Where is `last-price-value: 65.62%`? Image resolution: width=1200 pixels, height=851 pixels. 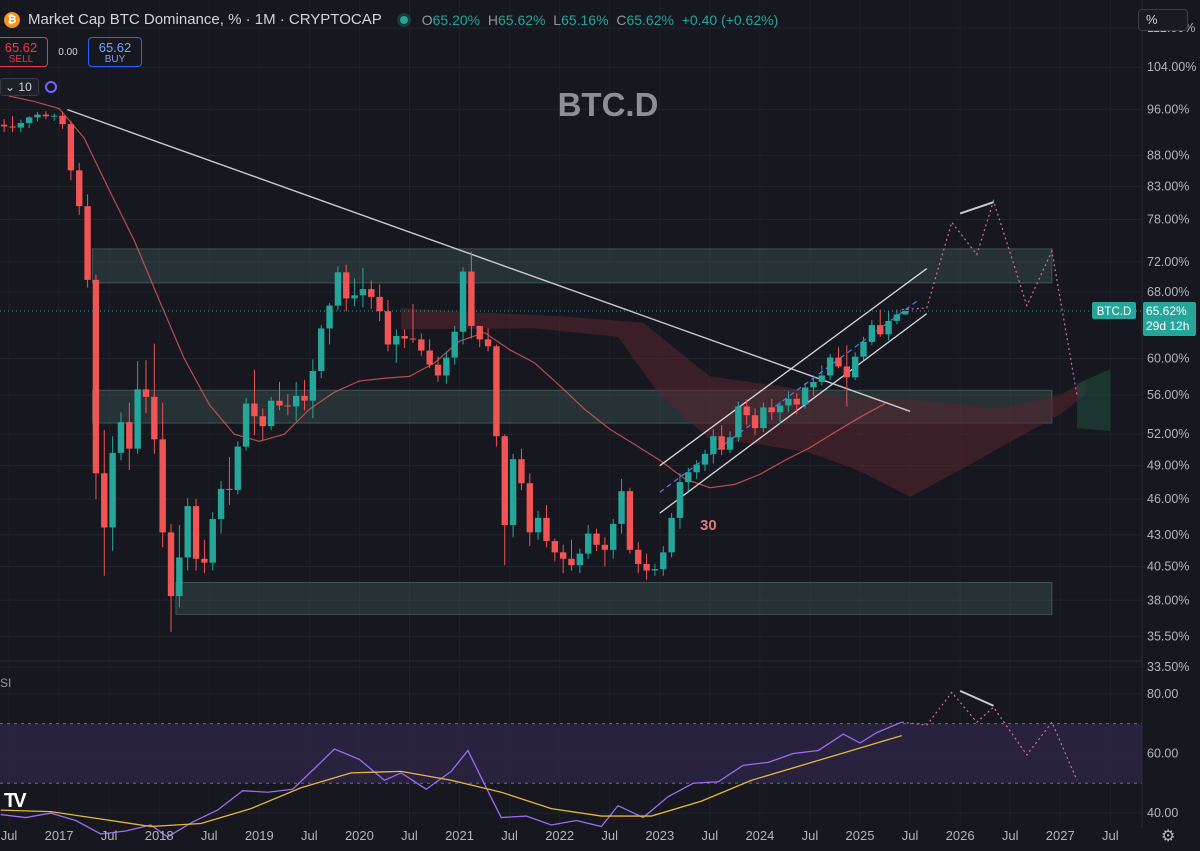 last-price-value: 65.62% is located at coordinates (1166, 311).